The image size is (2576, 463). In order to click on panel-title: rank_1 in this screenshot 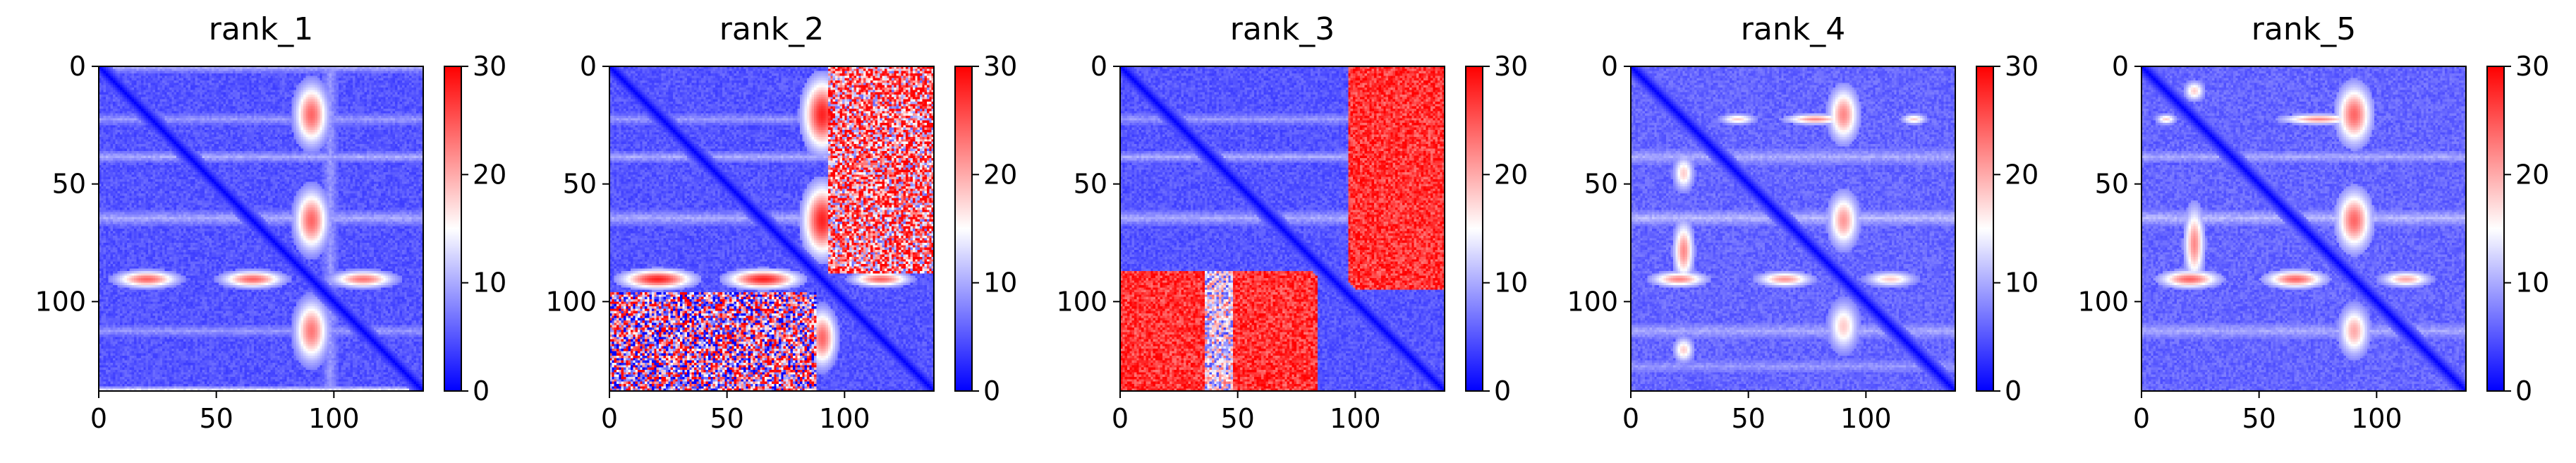, I will do `click(261, 29)`.